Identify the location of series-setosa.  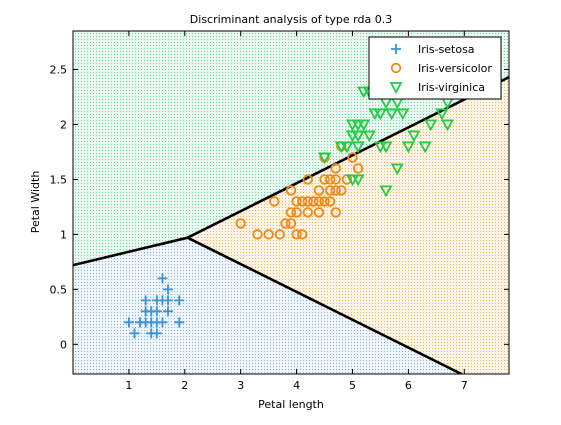
(154, 306).